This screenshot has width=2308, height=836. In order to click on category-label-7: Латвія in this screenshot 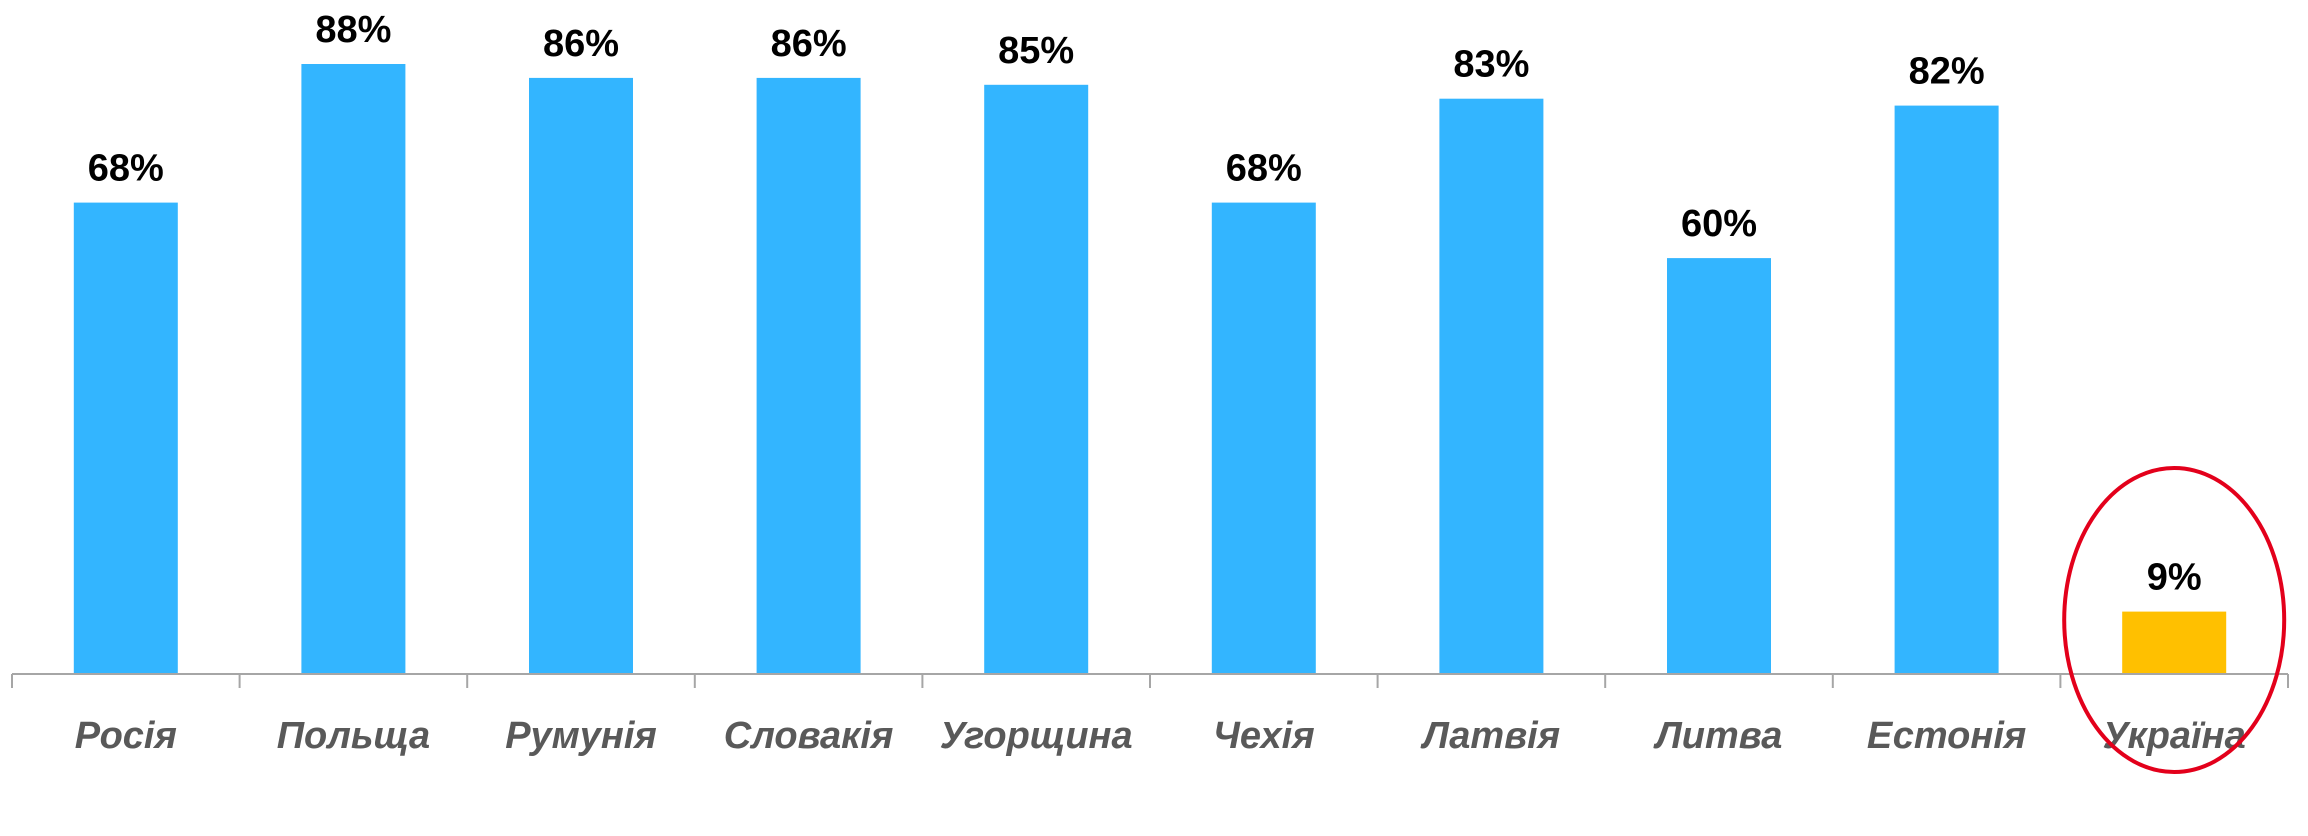, I will do `click(1490, 736)`.